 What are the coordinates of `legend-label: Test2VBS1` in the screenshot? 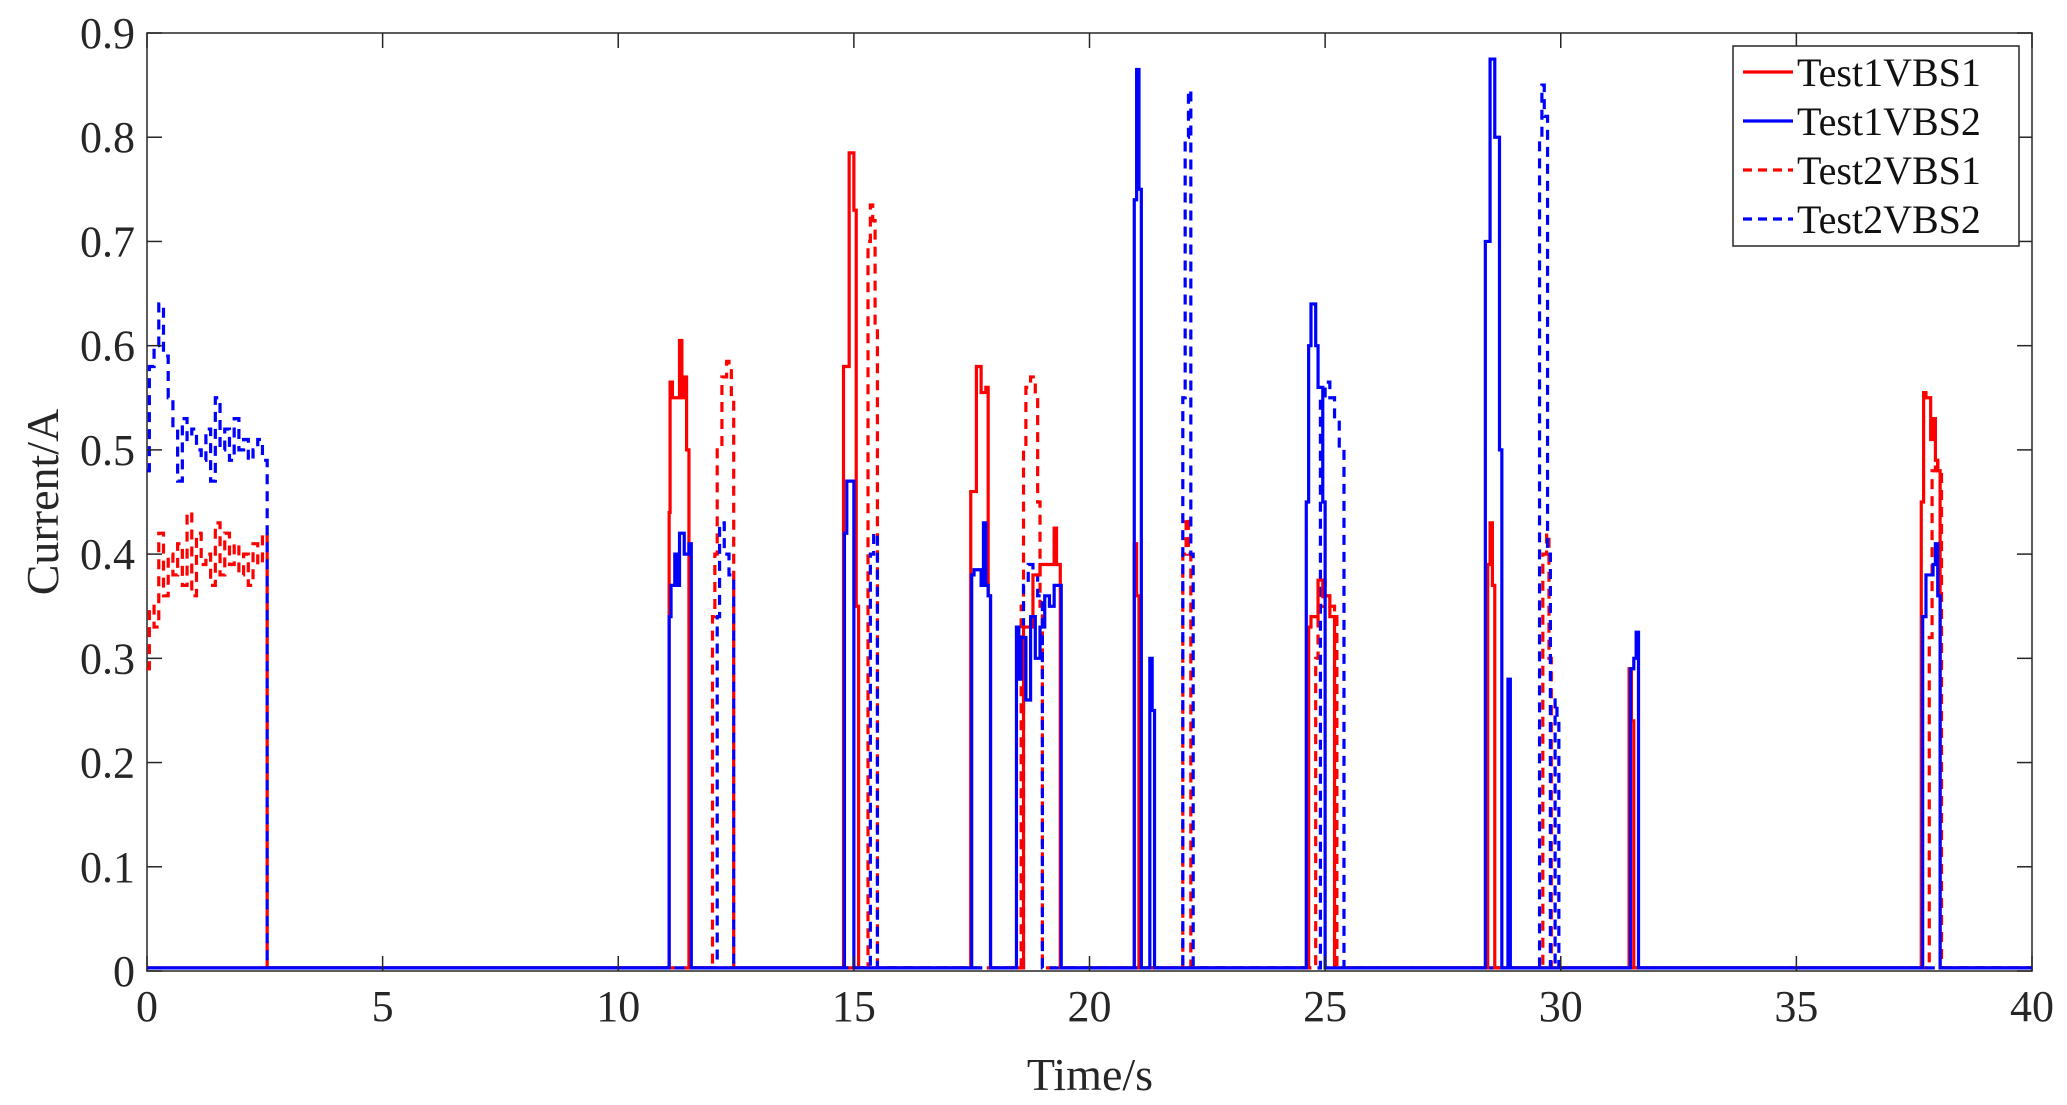 It's located at (1889, 170).